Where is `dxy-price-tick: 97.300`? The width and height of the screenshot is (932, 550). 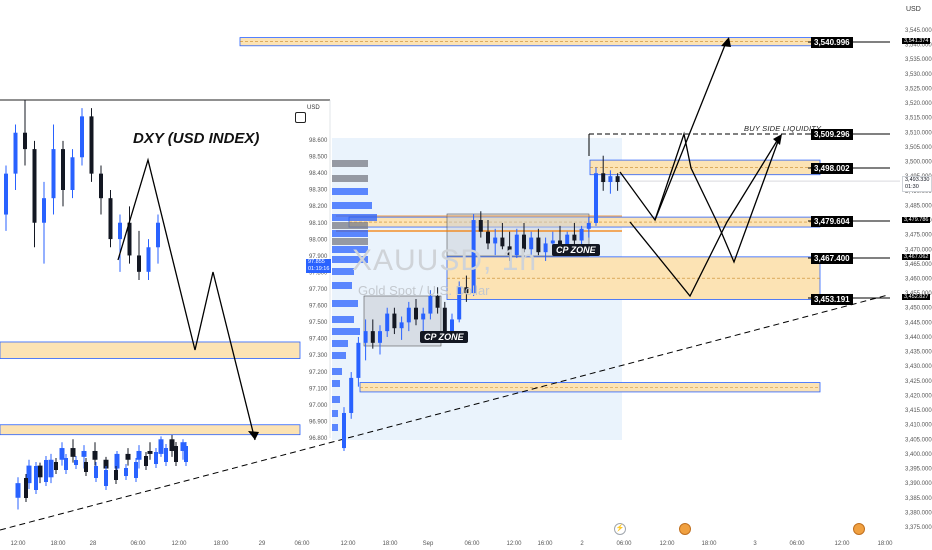 dxy-price-tick: 97.300 is located at coordinates (318, 356).